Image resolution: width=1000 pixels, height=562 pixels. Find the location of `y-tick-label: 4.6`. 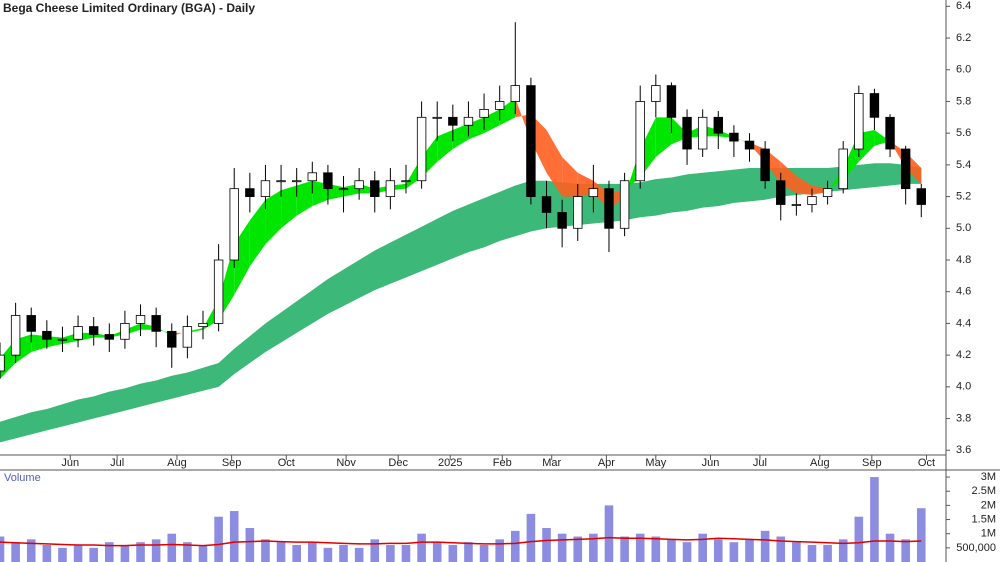

y-tick-label: 4.6 is located at coordinates (963, 292).